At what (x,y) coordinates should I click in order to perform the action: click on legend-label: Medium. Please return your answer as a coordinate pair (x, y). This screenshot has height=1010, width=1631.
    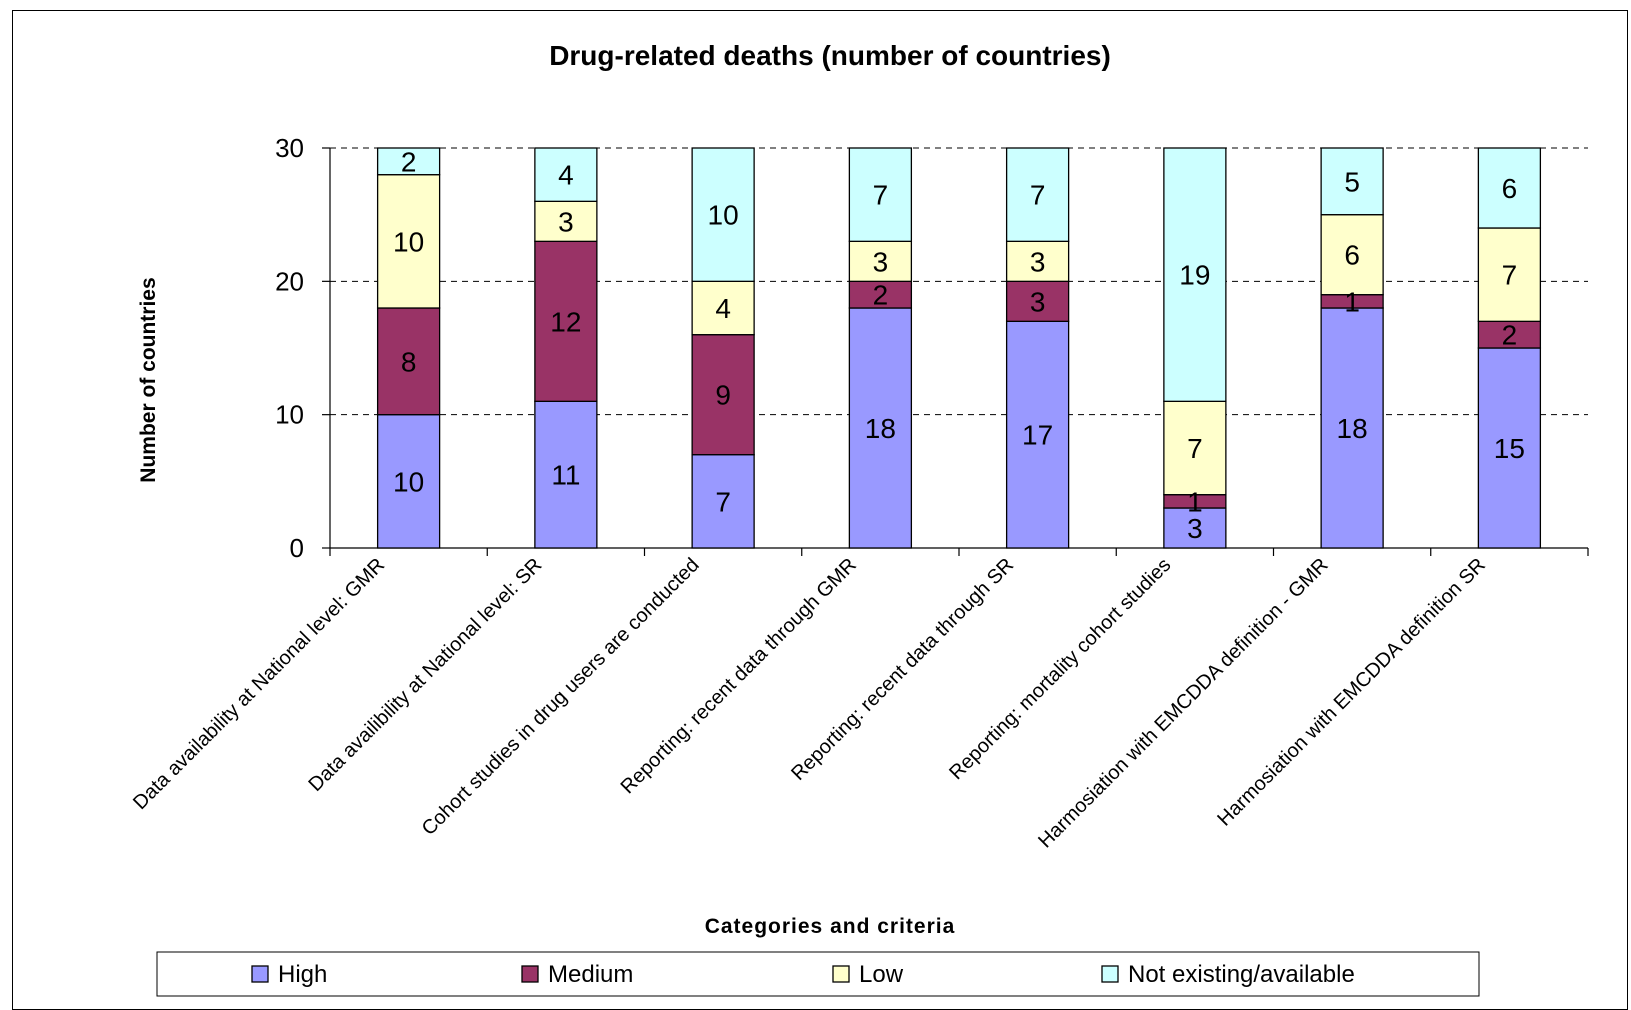
    Looking at the image, I should click on (590, 974).